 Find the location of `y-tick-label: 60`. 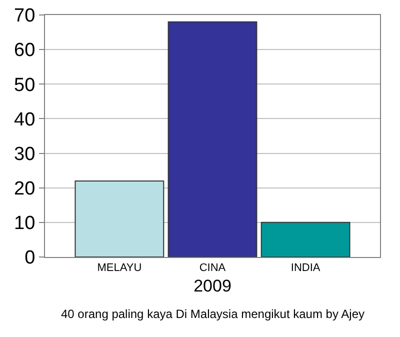

y-tick-label: 60 is located at coordinates (25, 51).